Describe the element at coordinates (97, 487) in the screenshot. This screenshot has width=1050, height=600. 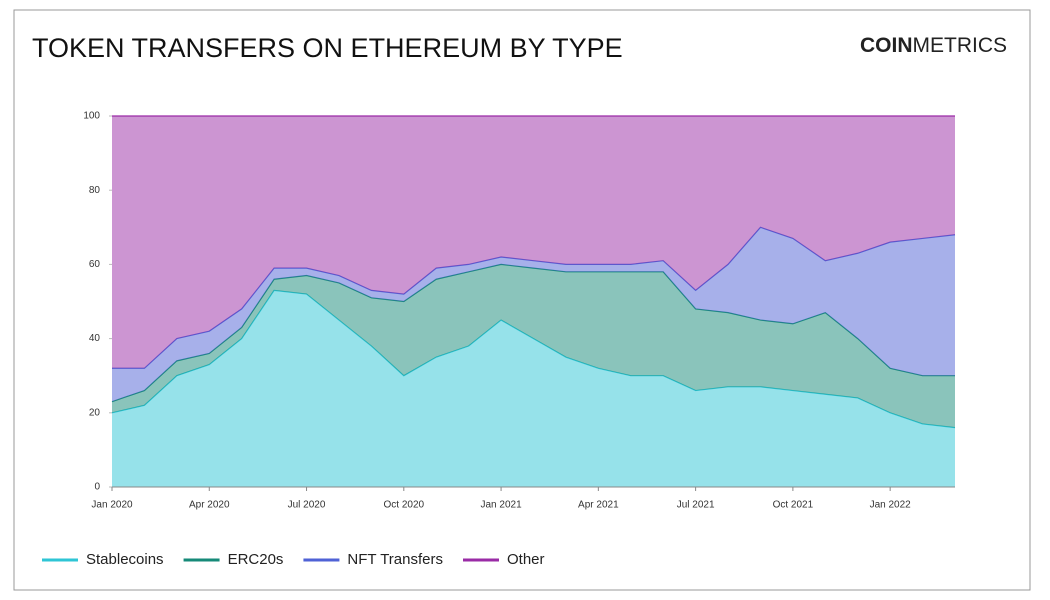
I see `y-tick-label: 0` at that location.